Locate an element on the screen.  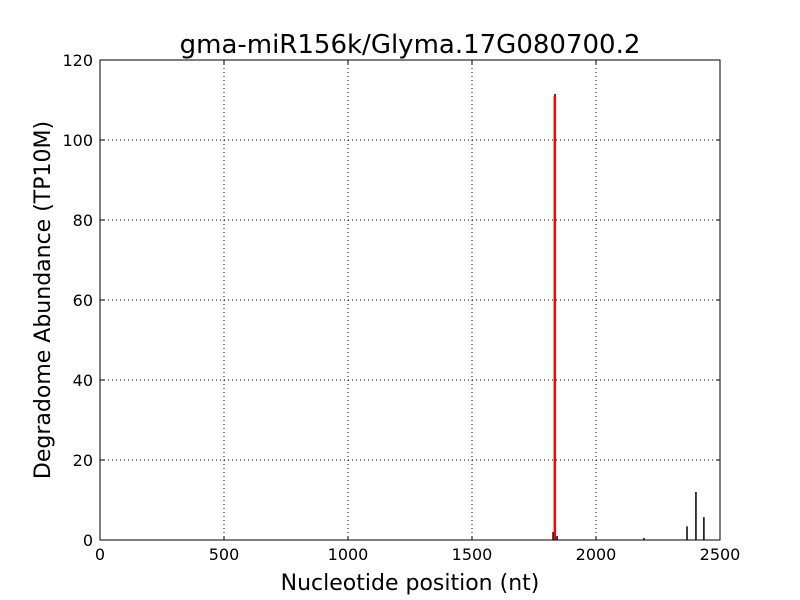
y-tick-label: 80 is located at coordinates (83, 220).